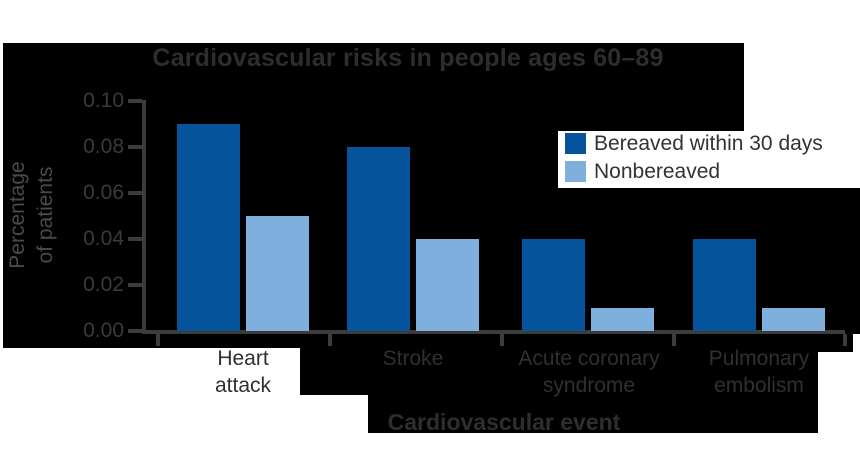 The image size is (860, 460). What do you see at coordinates (103, 284) in the screenshot?
I see `y-tick-label: 0.02` at bounding box center [103, 284].